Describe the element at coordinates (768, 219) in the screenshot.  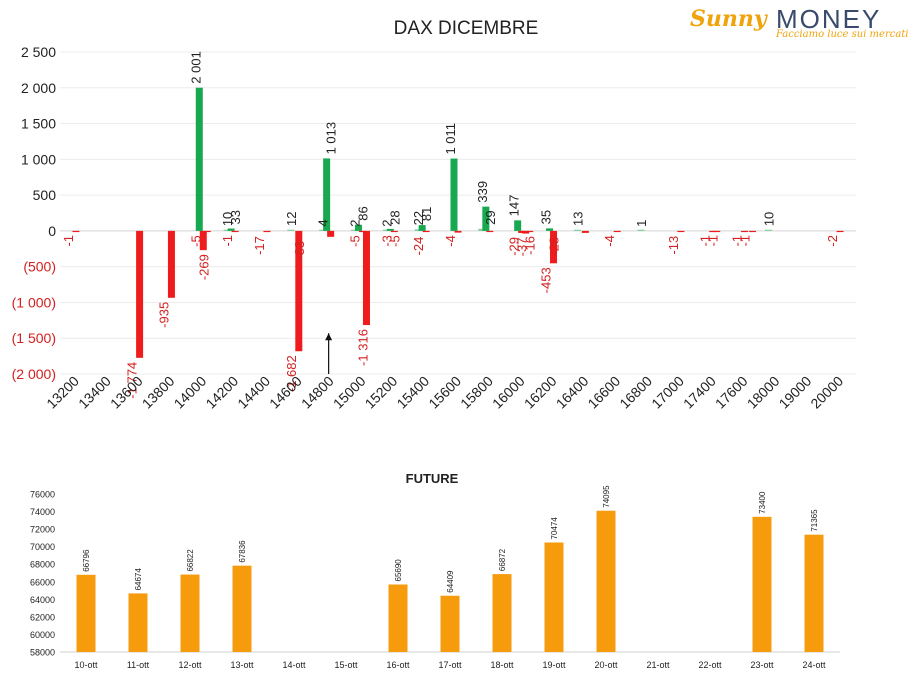
I see `data-label: 10` at that location.